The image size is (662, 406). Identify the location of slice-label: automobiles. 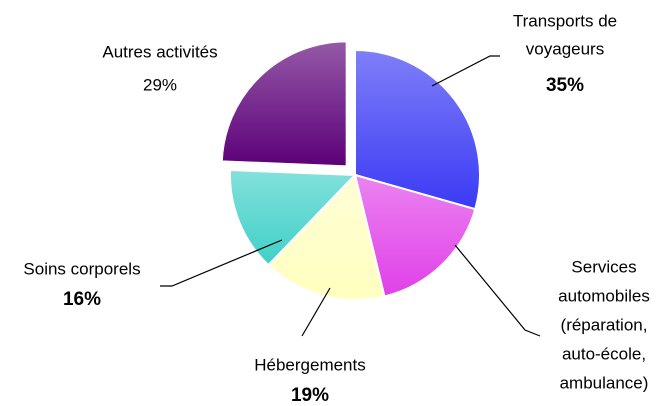
(604, 295).